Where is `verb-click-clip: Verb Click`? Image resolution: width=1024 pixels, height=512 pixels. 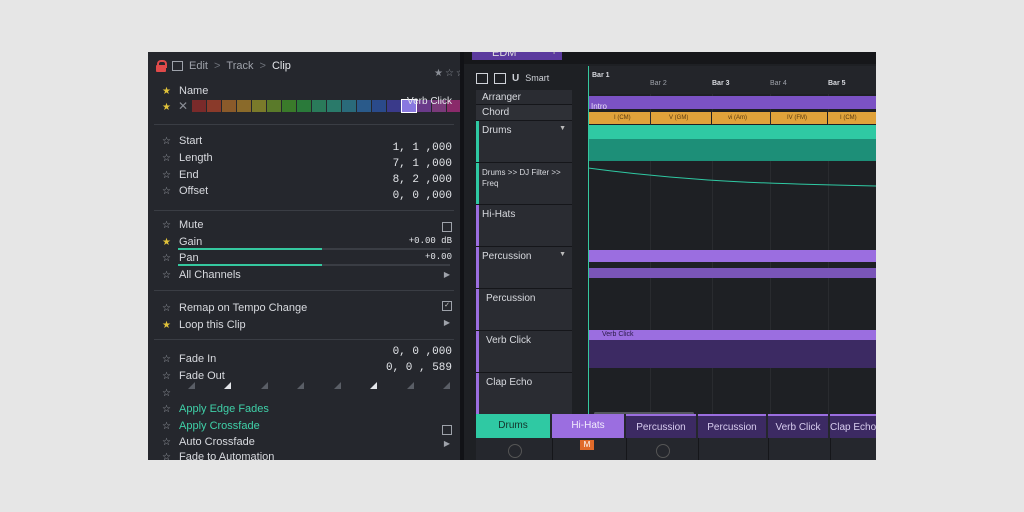
verb-click-clip: Verb Click is located at coordinates (732, 349).